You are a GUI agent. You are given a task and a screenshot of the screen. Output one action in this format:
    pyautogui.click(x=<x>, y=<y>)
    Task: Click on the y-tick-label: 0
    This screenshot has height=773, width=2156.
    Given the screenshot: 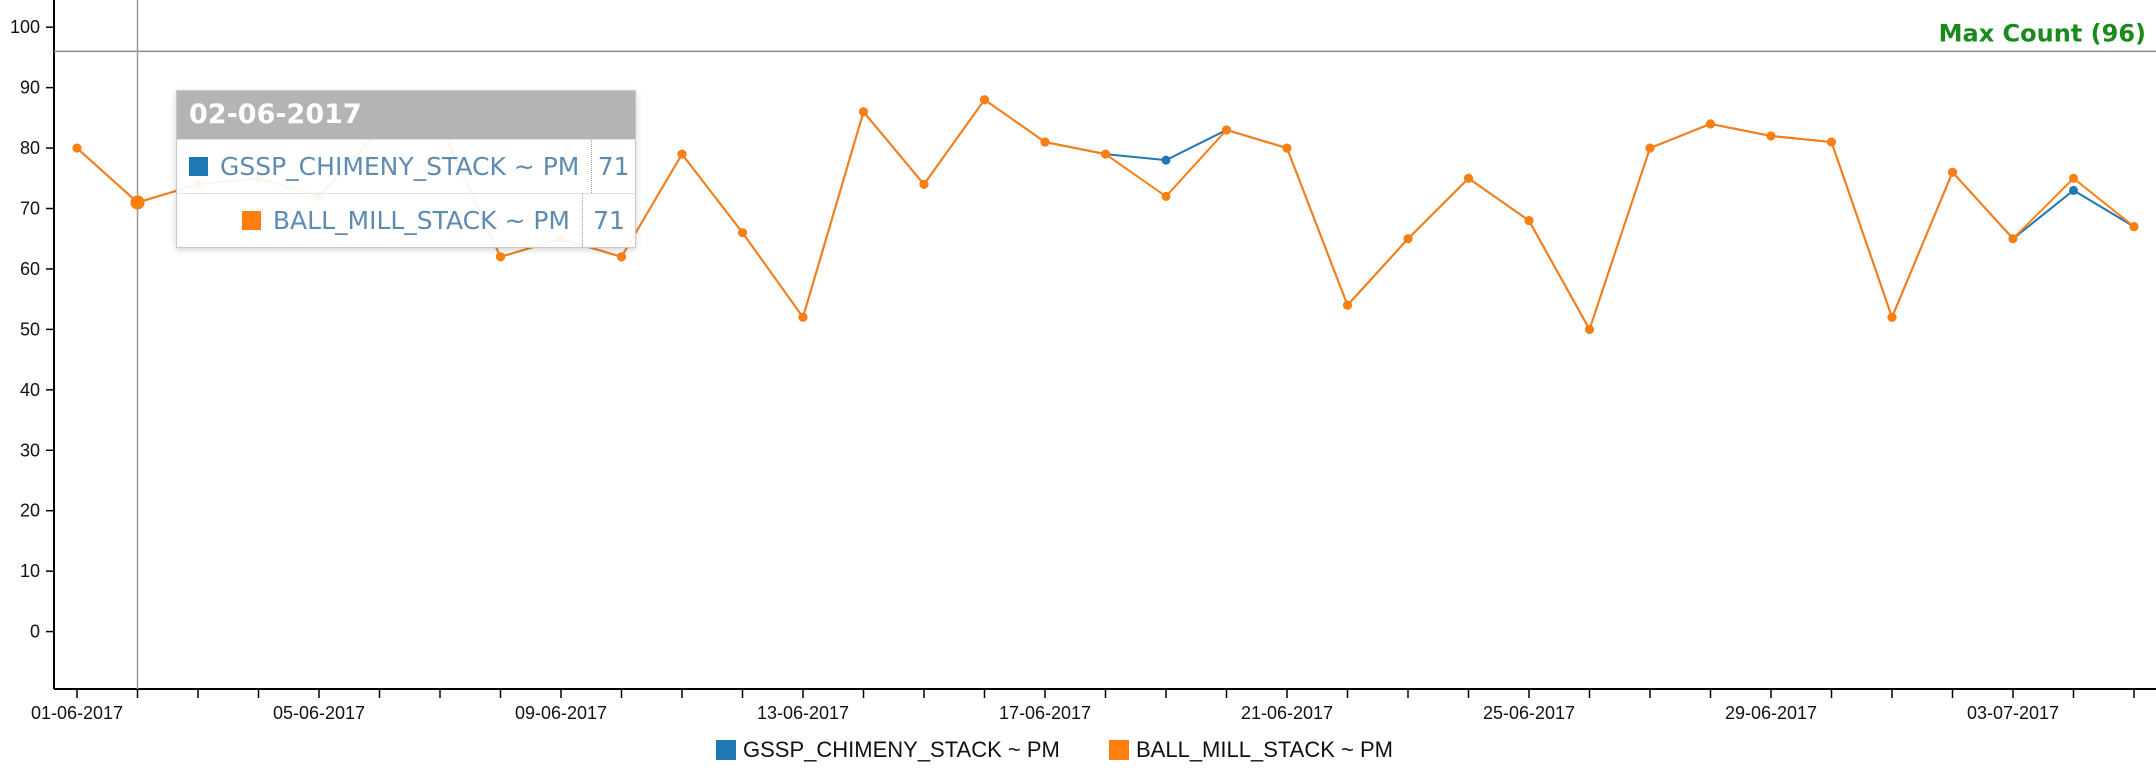 What is the action you would take?
    pyautogui.click(x=35, y=632)
    